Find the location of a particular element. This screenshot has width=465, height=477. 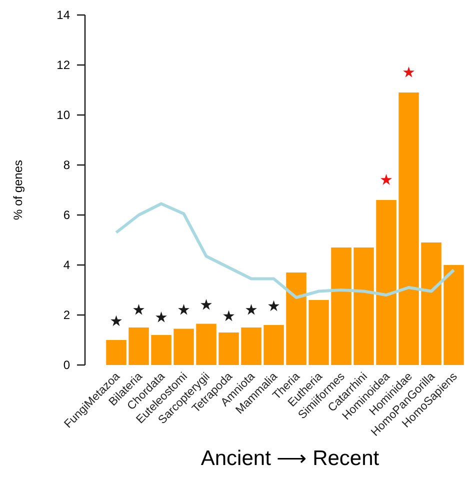

y-tick-label: 8 is located at coordinates (66, 165).